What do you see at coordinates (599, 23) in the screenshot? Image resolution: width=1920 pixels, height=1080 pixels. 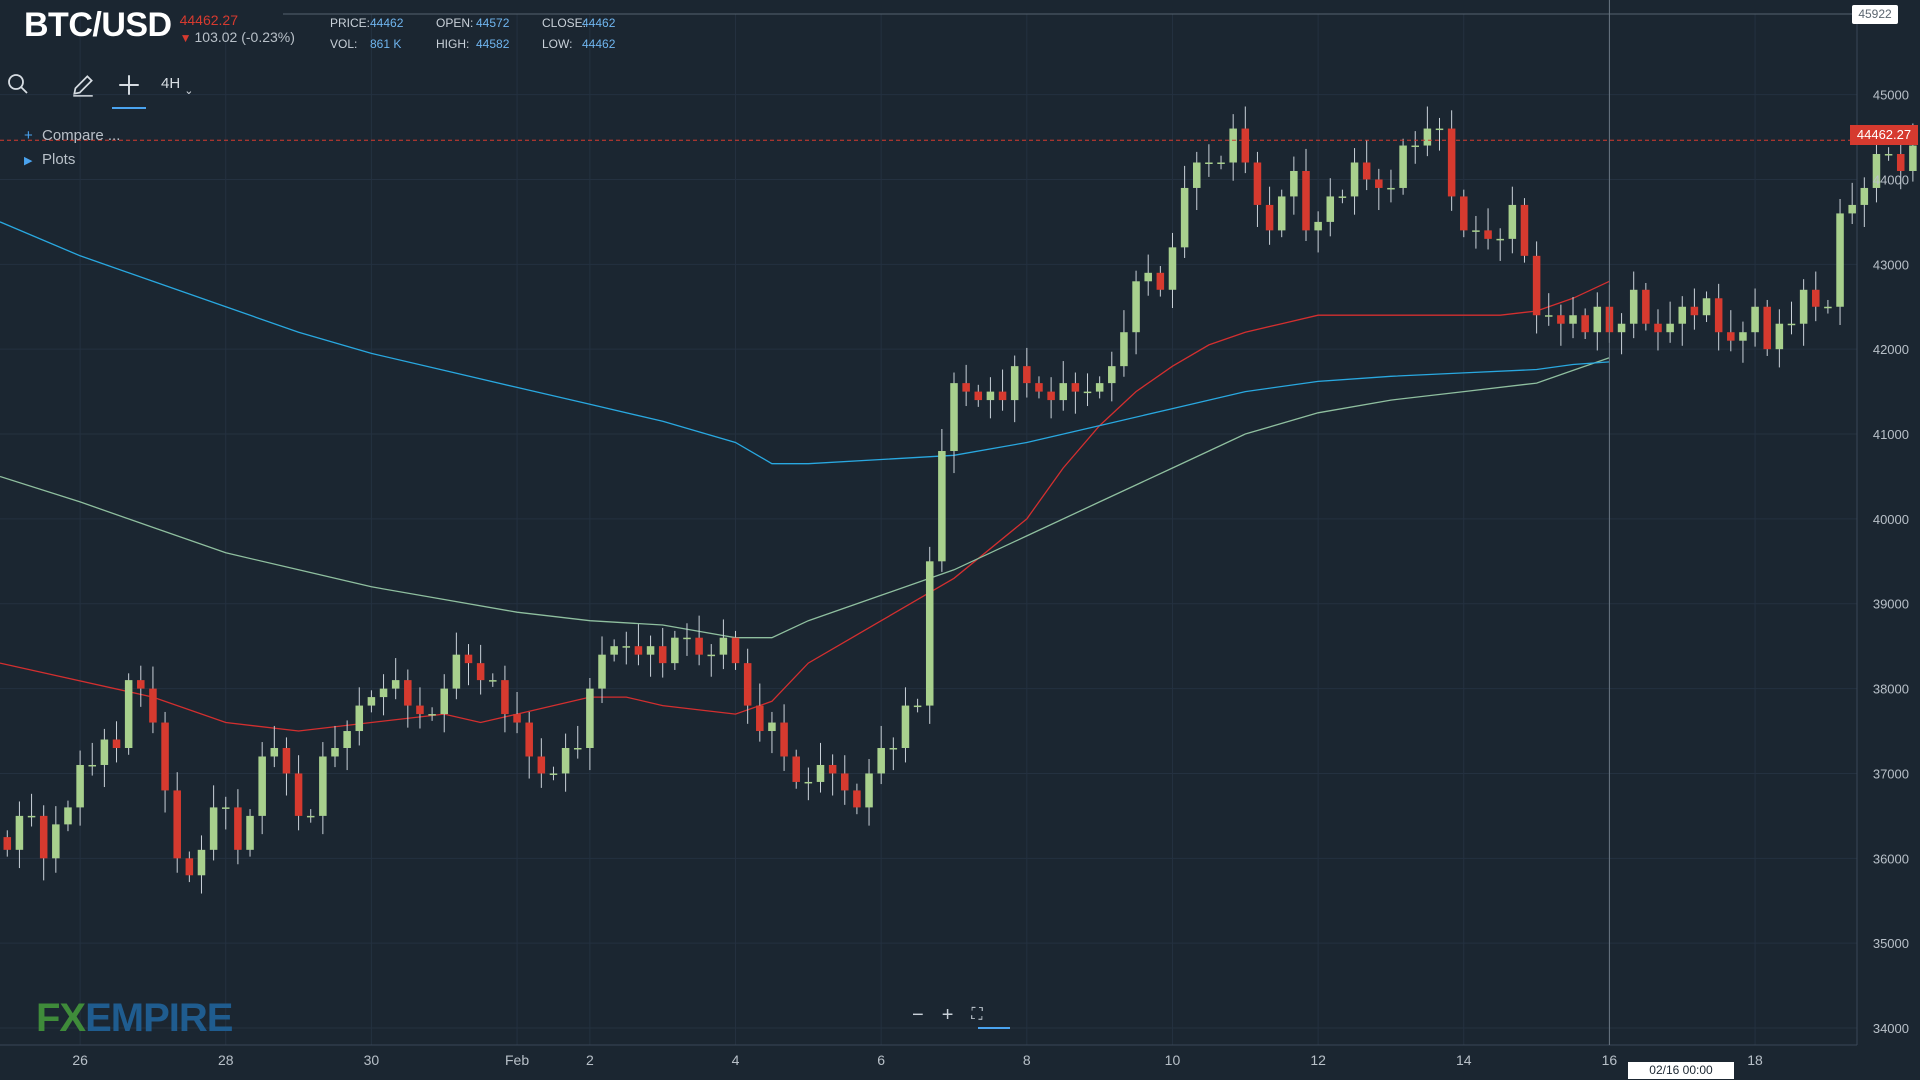 I see `close-value: 44462` at bounding box center [599, 23].